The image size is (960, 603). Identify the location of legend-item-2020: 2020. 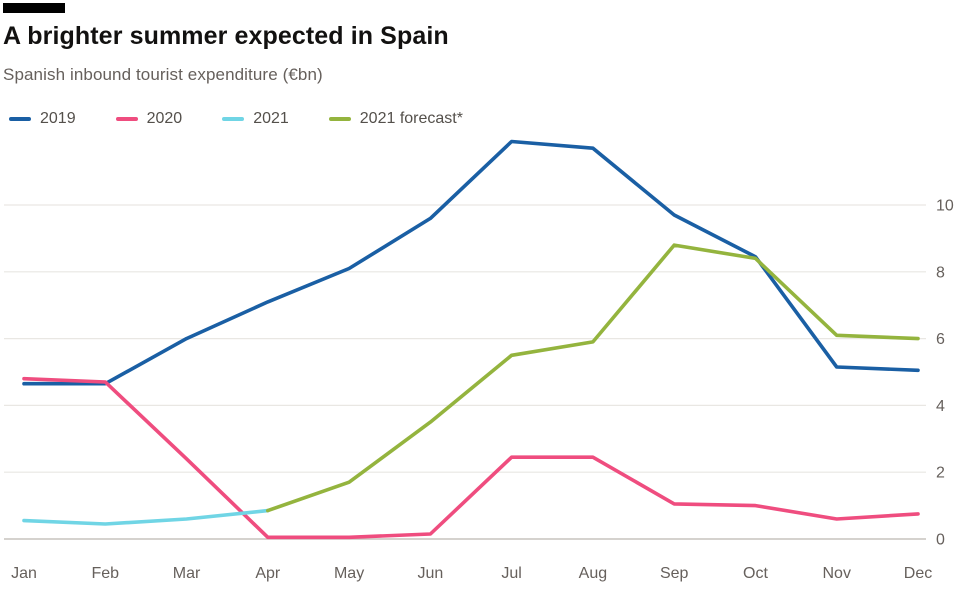
(149, 118).